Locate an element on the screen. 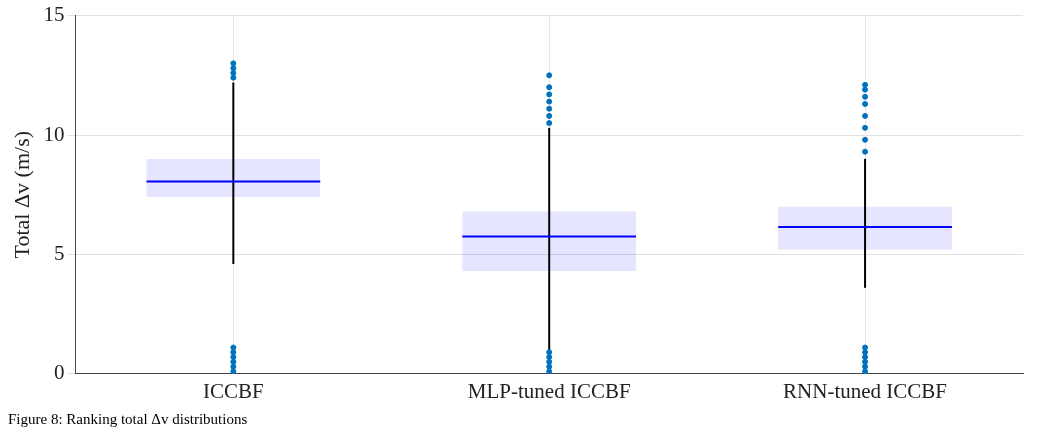 This screenshot has width=1041, height=429. caption: Figure 8: Ranking total Δv distributions is located at coordinates (128, 419).